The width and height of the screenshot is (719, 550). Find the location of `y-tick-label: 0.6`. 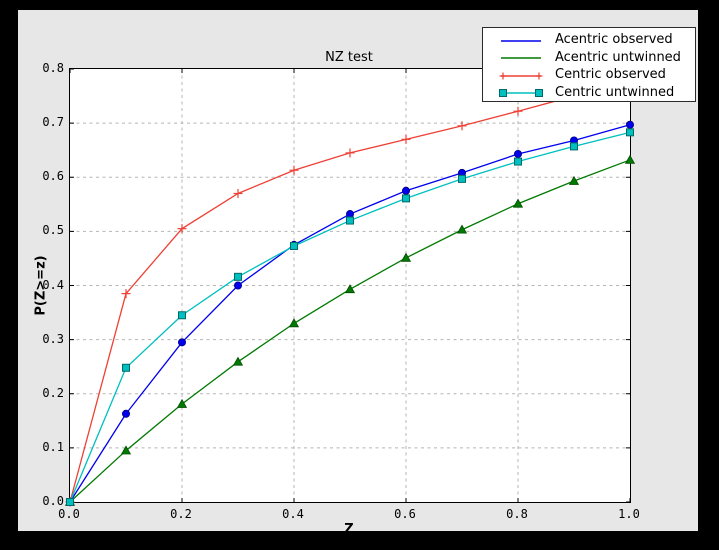

y-tick-label: 0.6 is located at coordinates (53, 176).